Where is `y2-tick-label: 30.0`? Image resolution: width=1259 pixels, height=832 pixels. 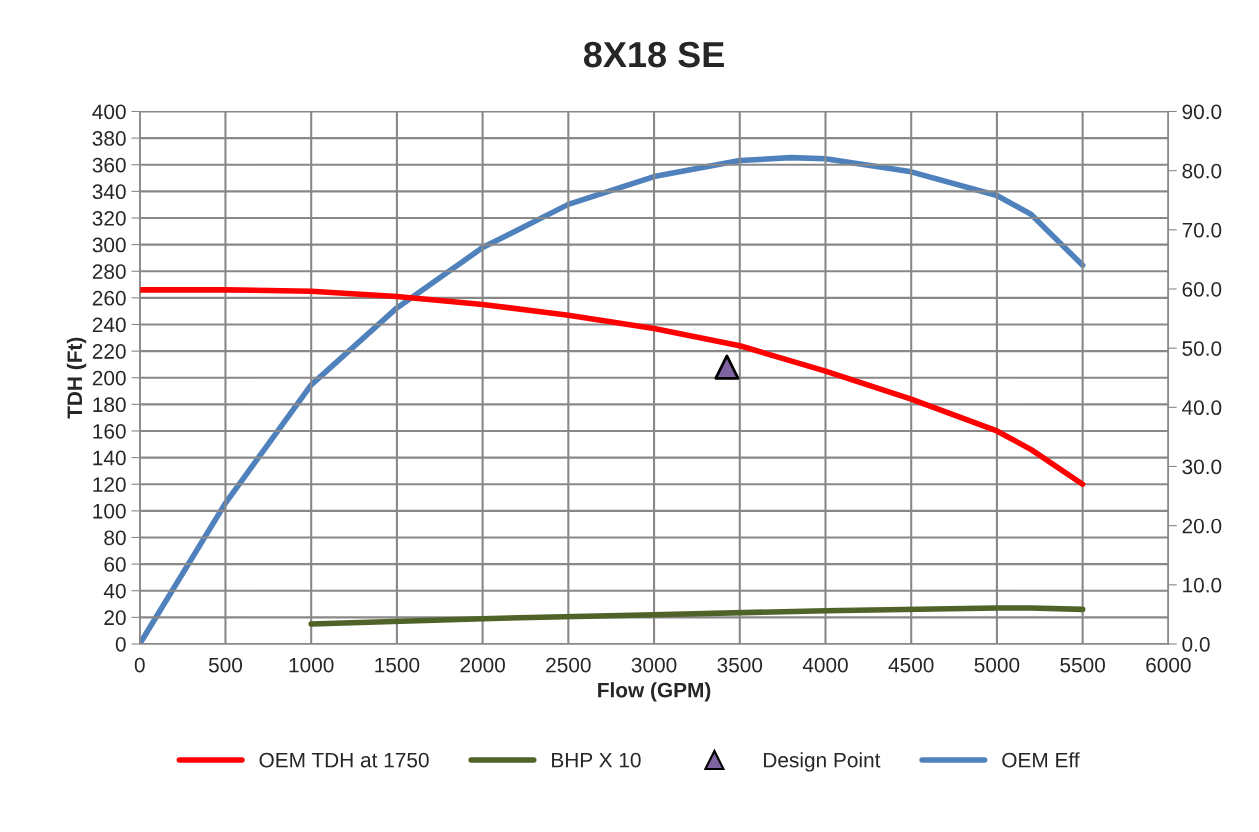 y2-tick-label: 30.0 is located at coordinates (1202, 467).